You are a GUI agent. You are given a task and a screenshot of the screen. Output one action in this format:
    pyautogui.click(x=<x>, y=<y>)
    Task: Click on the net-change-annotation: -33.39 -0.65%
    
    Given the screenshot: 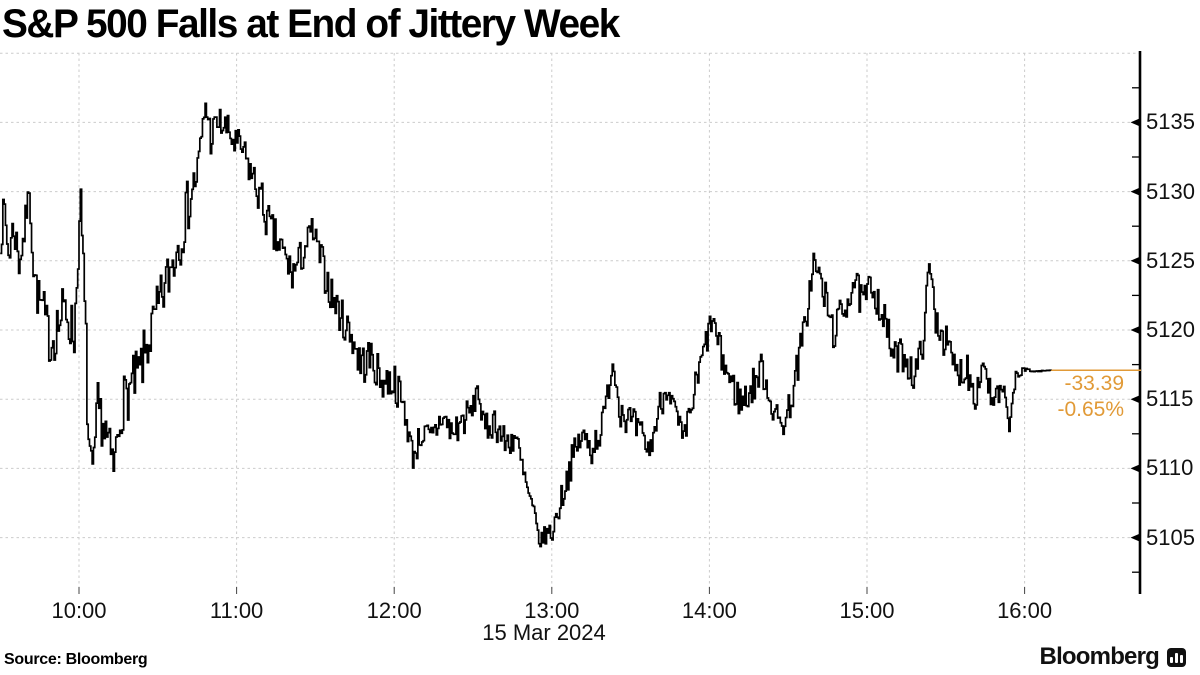 What is the action you would take?
    pyautogui.click(x=1054, y=397)
    